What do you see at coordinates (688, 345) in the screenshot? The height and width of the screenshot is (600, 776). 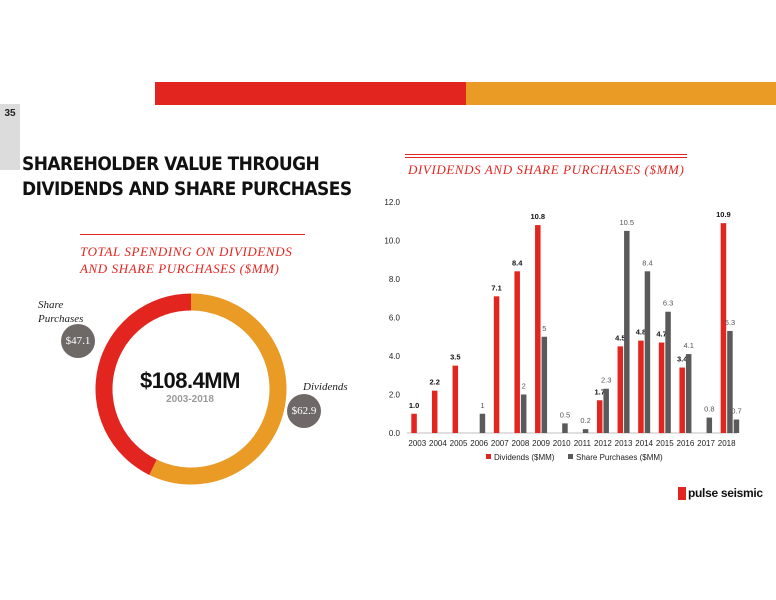 I see `share-purchases-data-label: 4.1` at bounding box center [688, 345].